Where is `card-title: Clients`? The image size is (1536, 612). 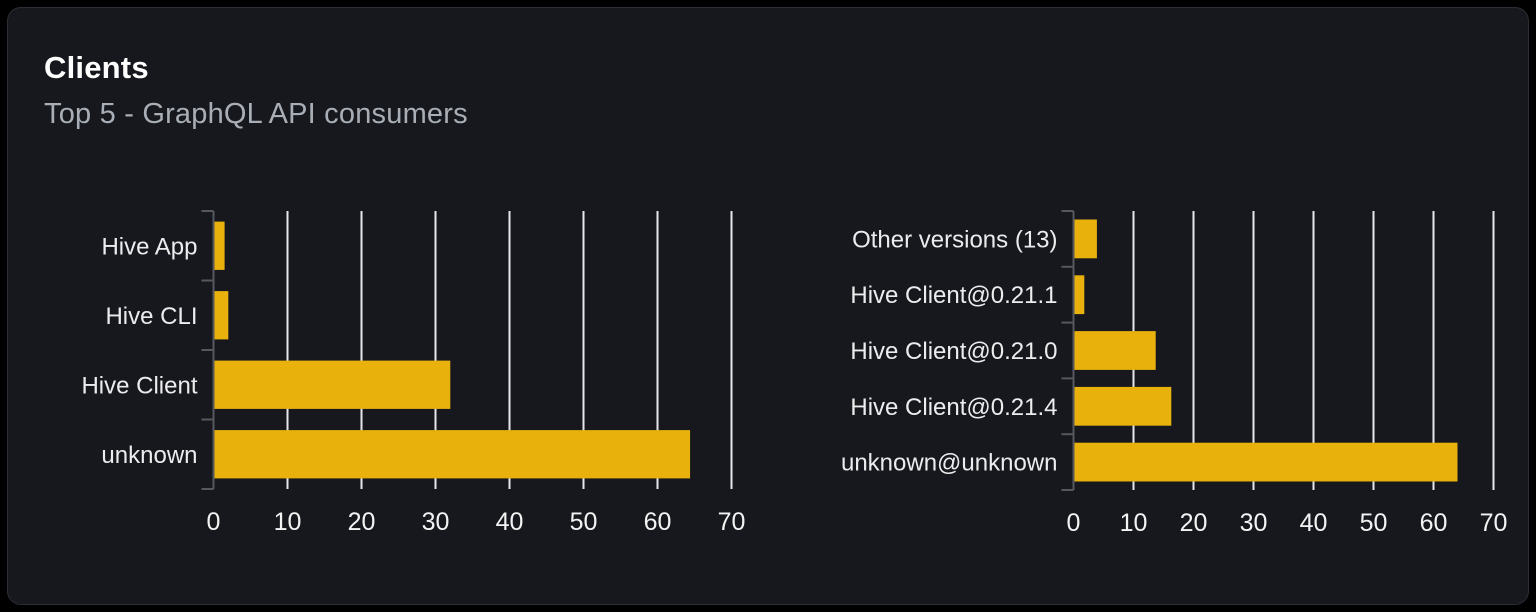
card-title: Clients is located at coordinates (96, 67).